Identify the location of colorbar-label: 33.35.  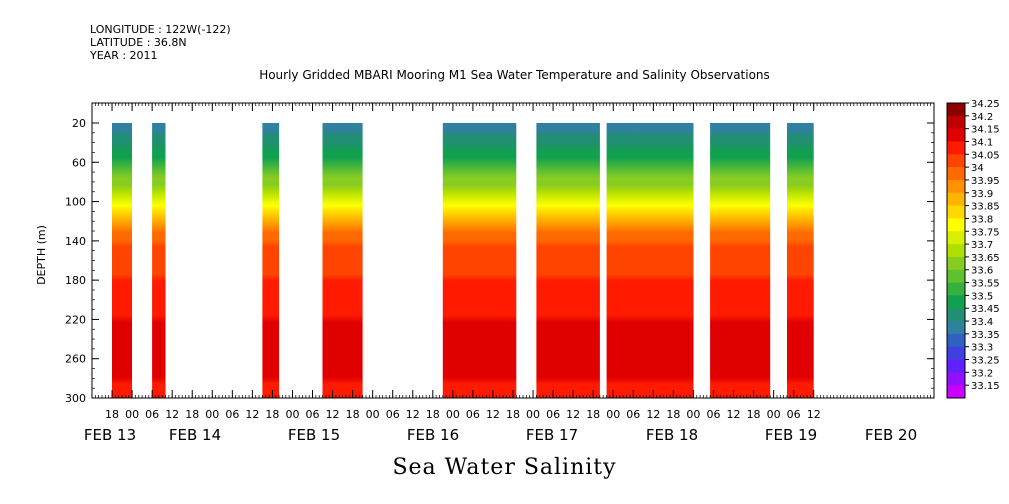
(985, 335).